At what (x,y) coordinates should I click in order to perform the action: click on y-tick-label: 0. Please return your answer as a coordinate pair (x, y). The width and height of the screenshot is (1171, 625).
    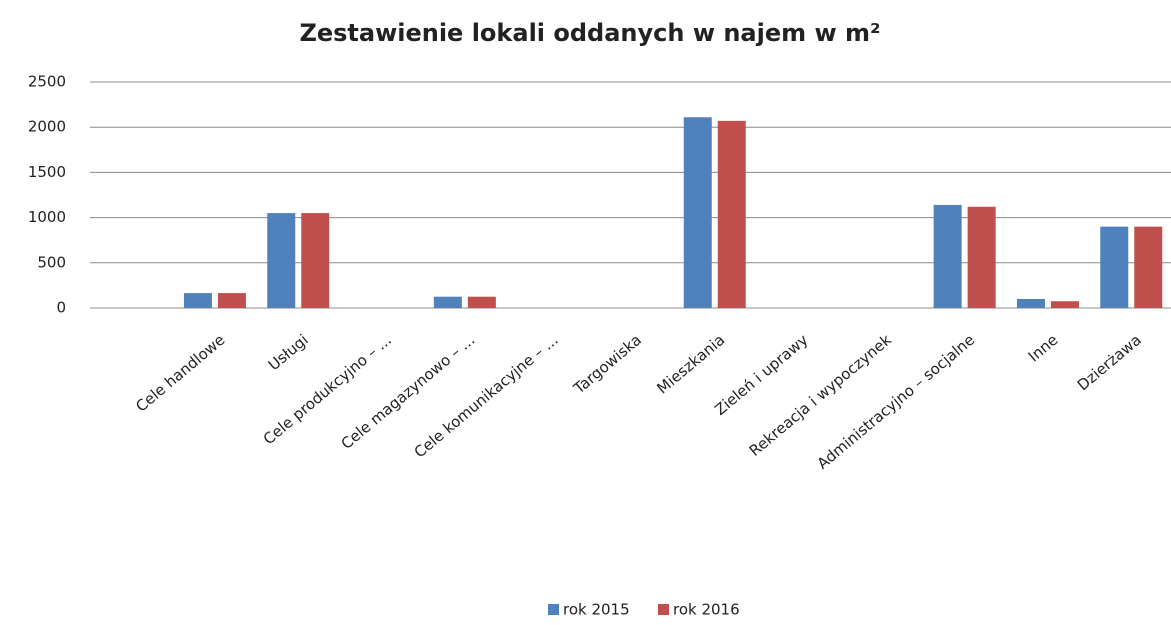
    Looking at the image, I should click on (61, 308).